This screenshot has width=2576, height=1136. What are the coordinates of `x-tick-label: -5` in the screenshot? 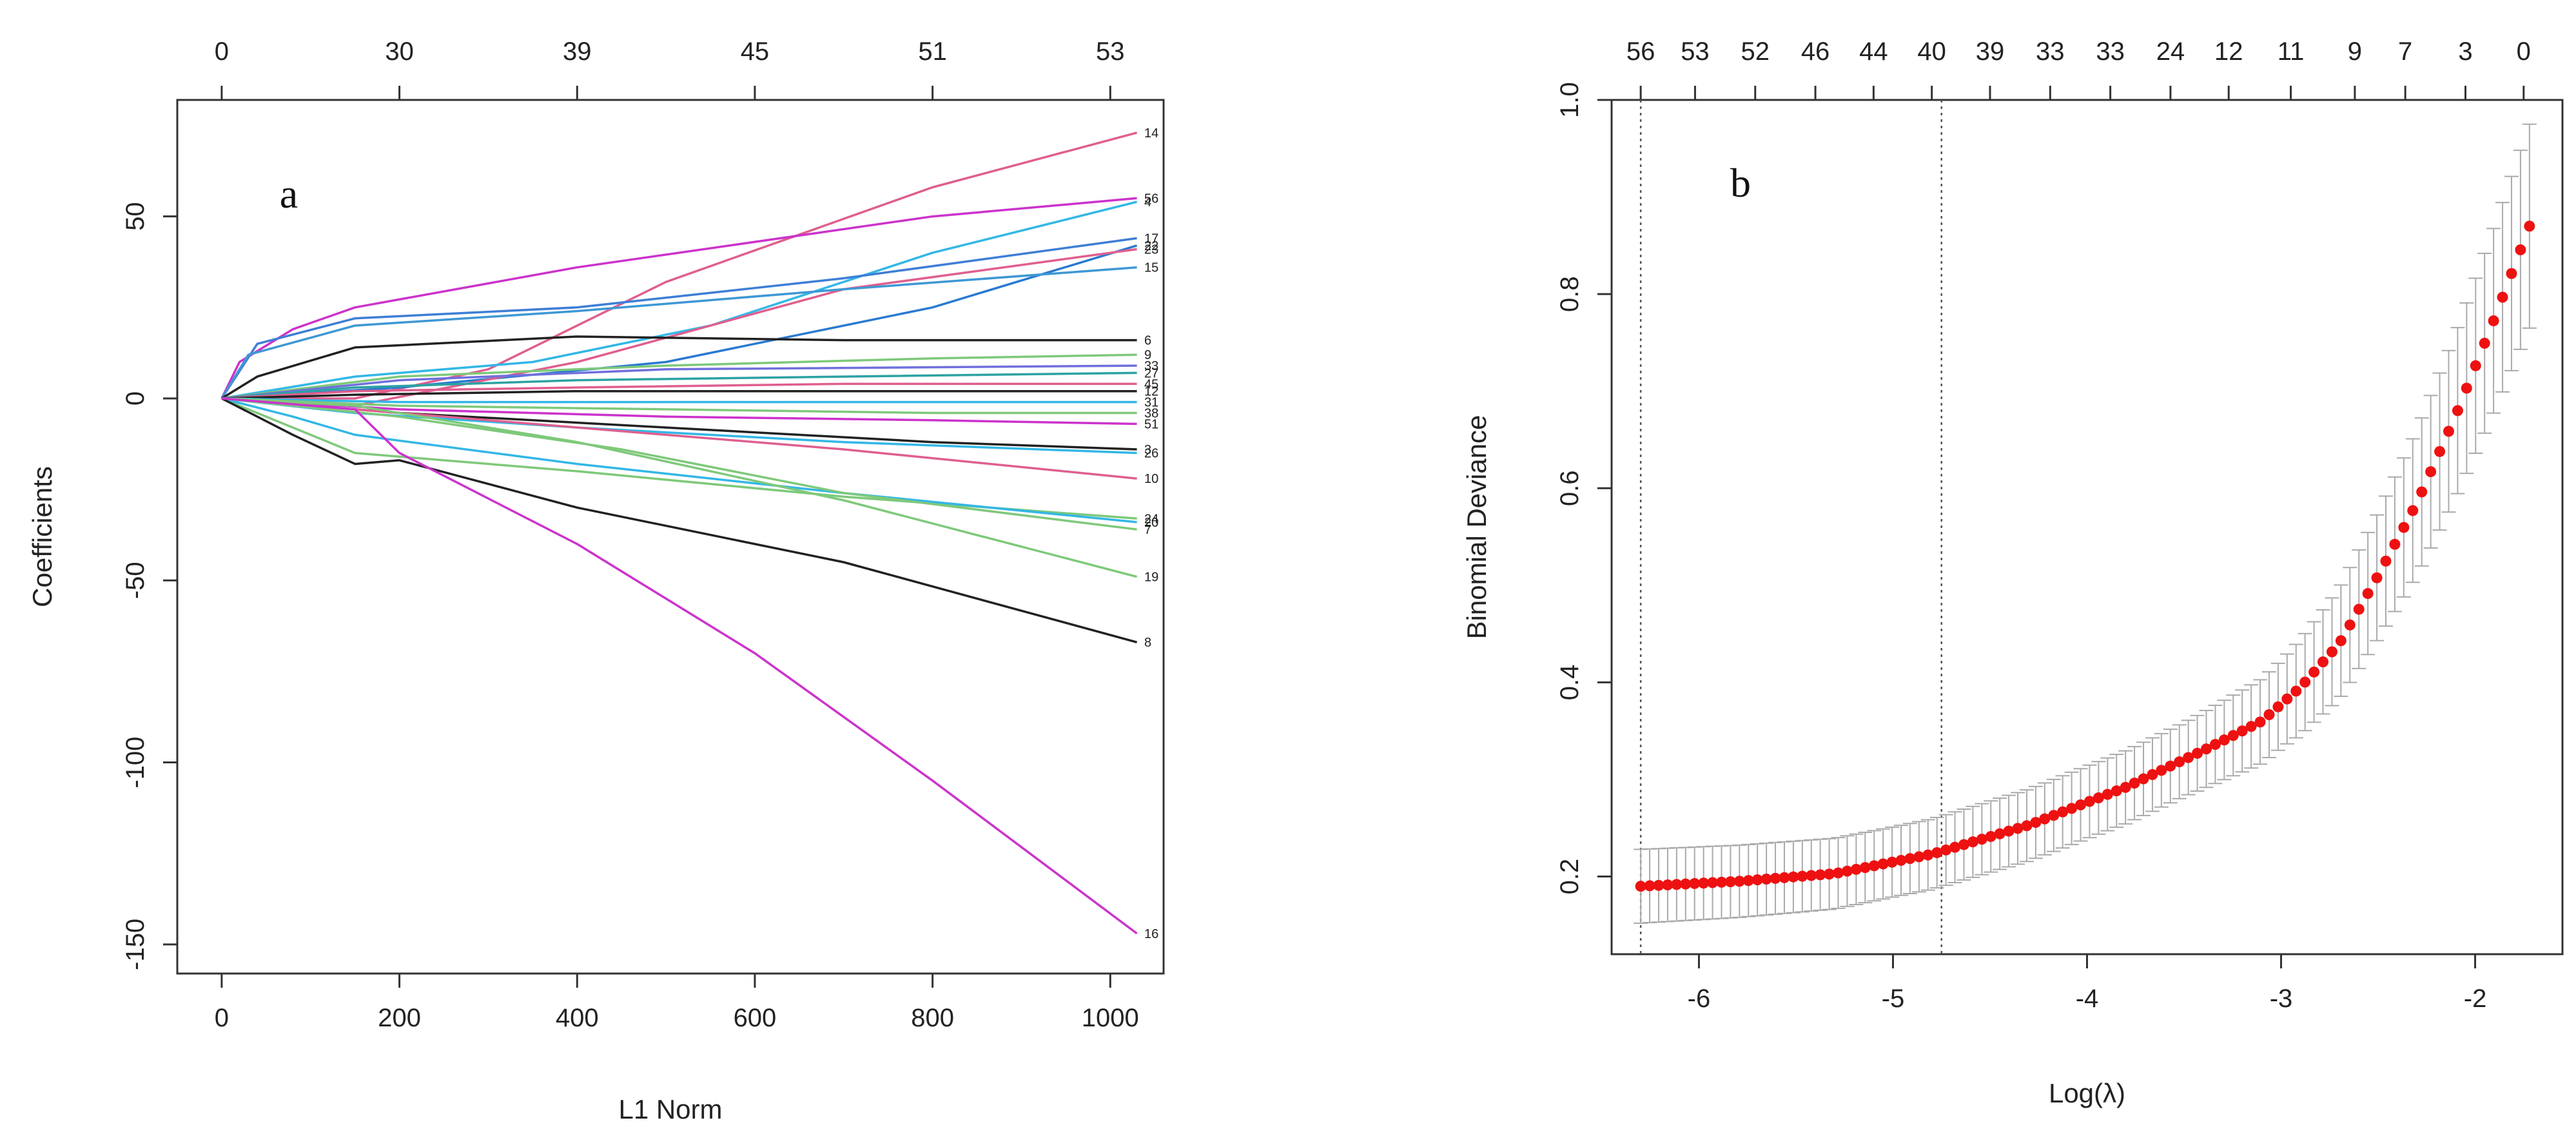 It's located at (1893, 998).